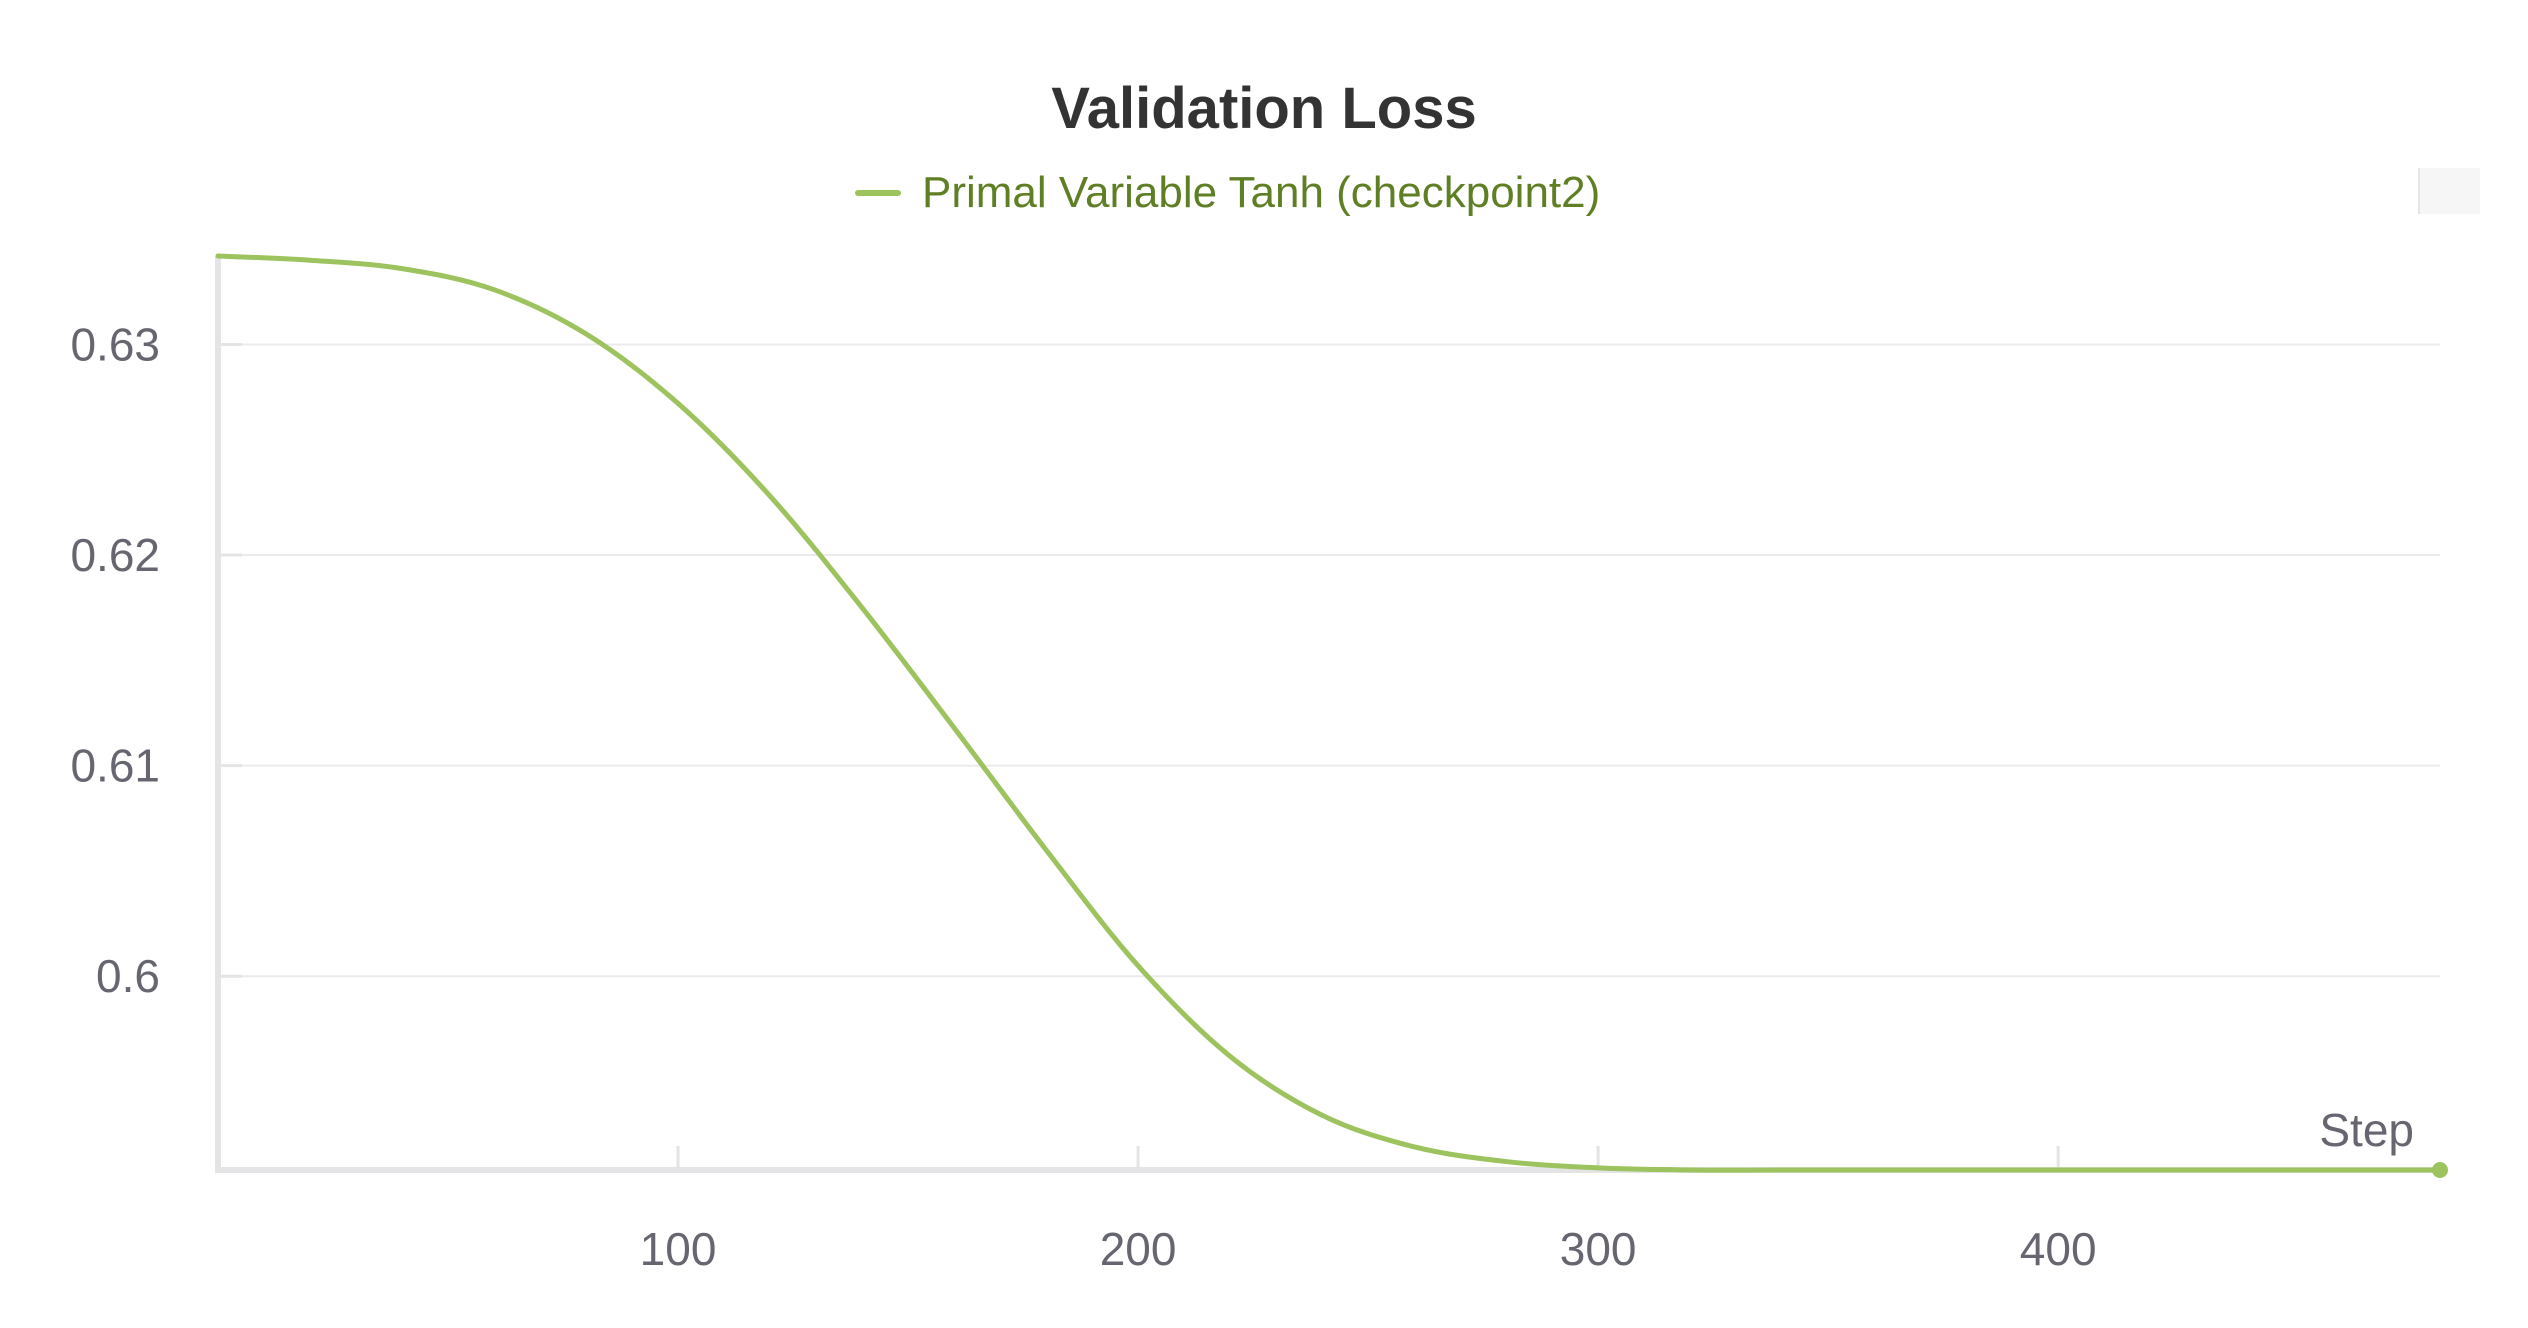 This screenshot has height=1328, width=2528. What do you see at coordinates (156, 660) in the screenshot?
I see `y-axis-ticks: 0.6 0.61 0.62 0.63` at bounding box center [156, 660].